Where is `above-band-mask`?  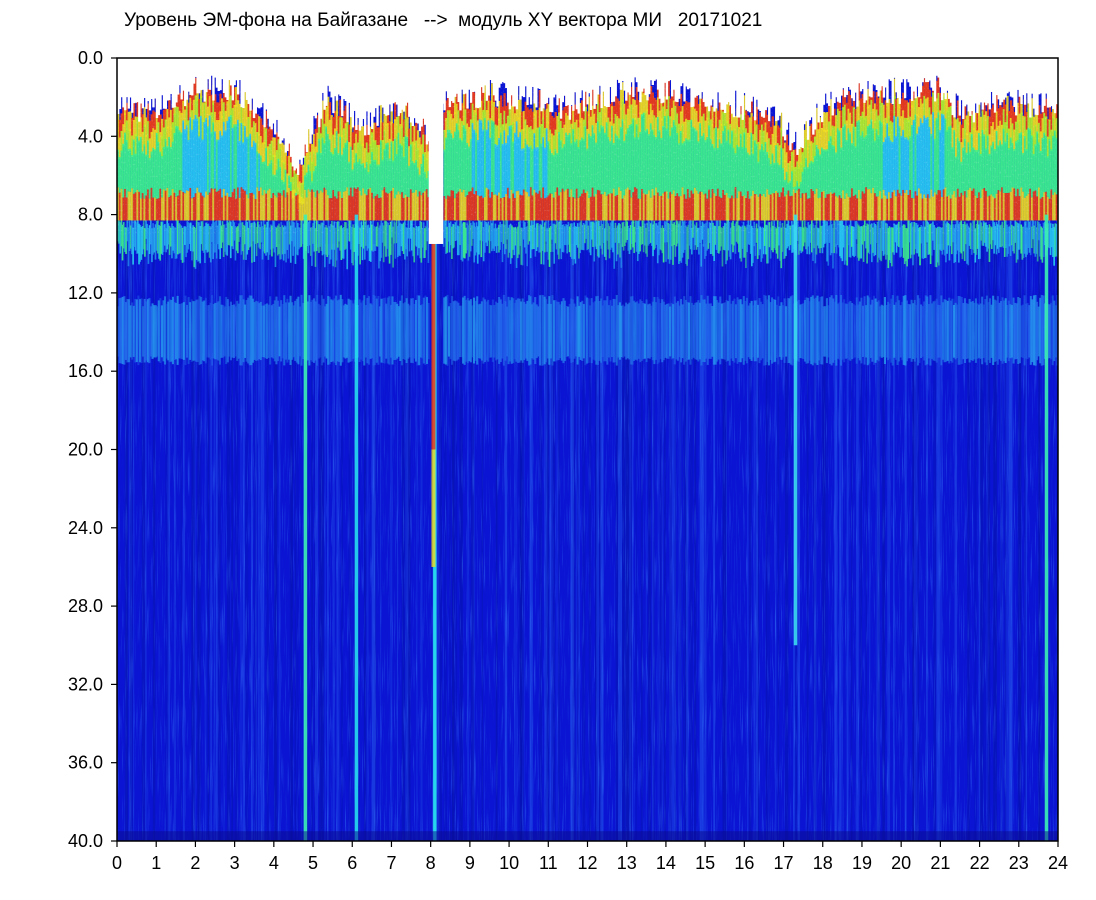
above-band-mask is located at coordinates (587, 116).